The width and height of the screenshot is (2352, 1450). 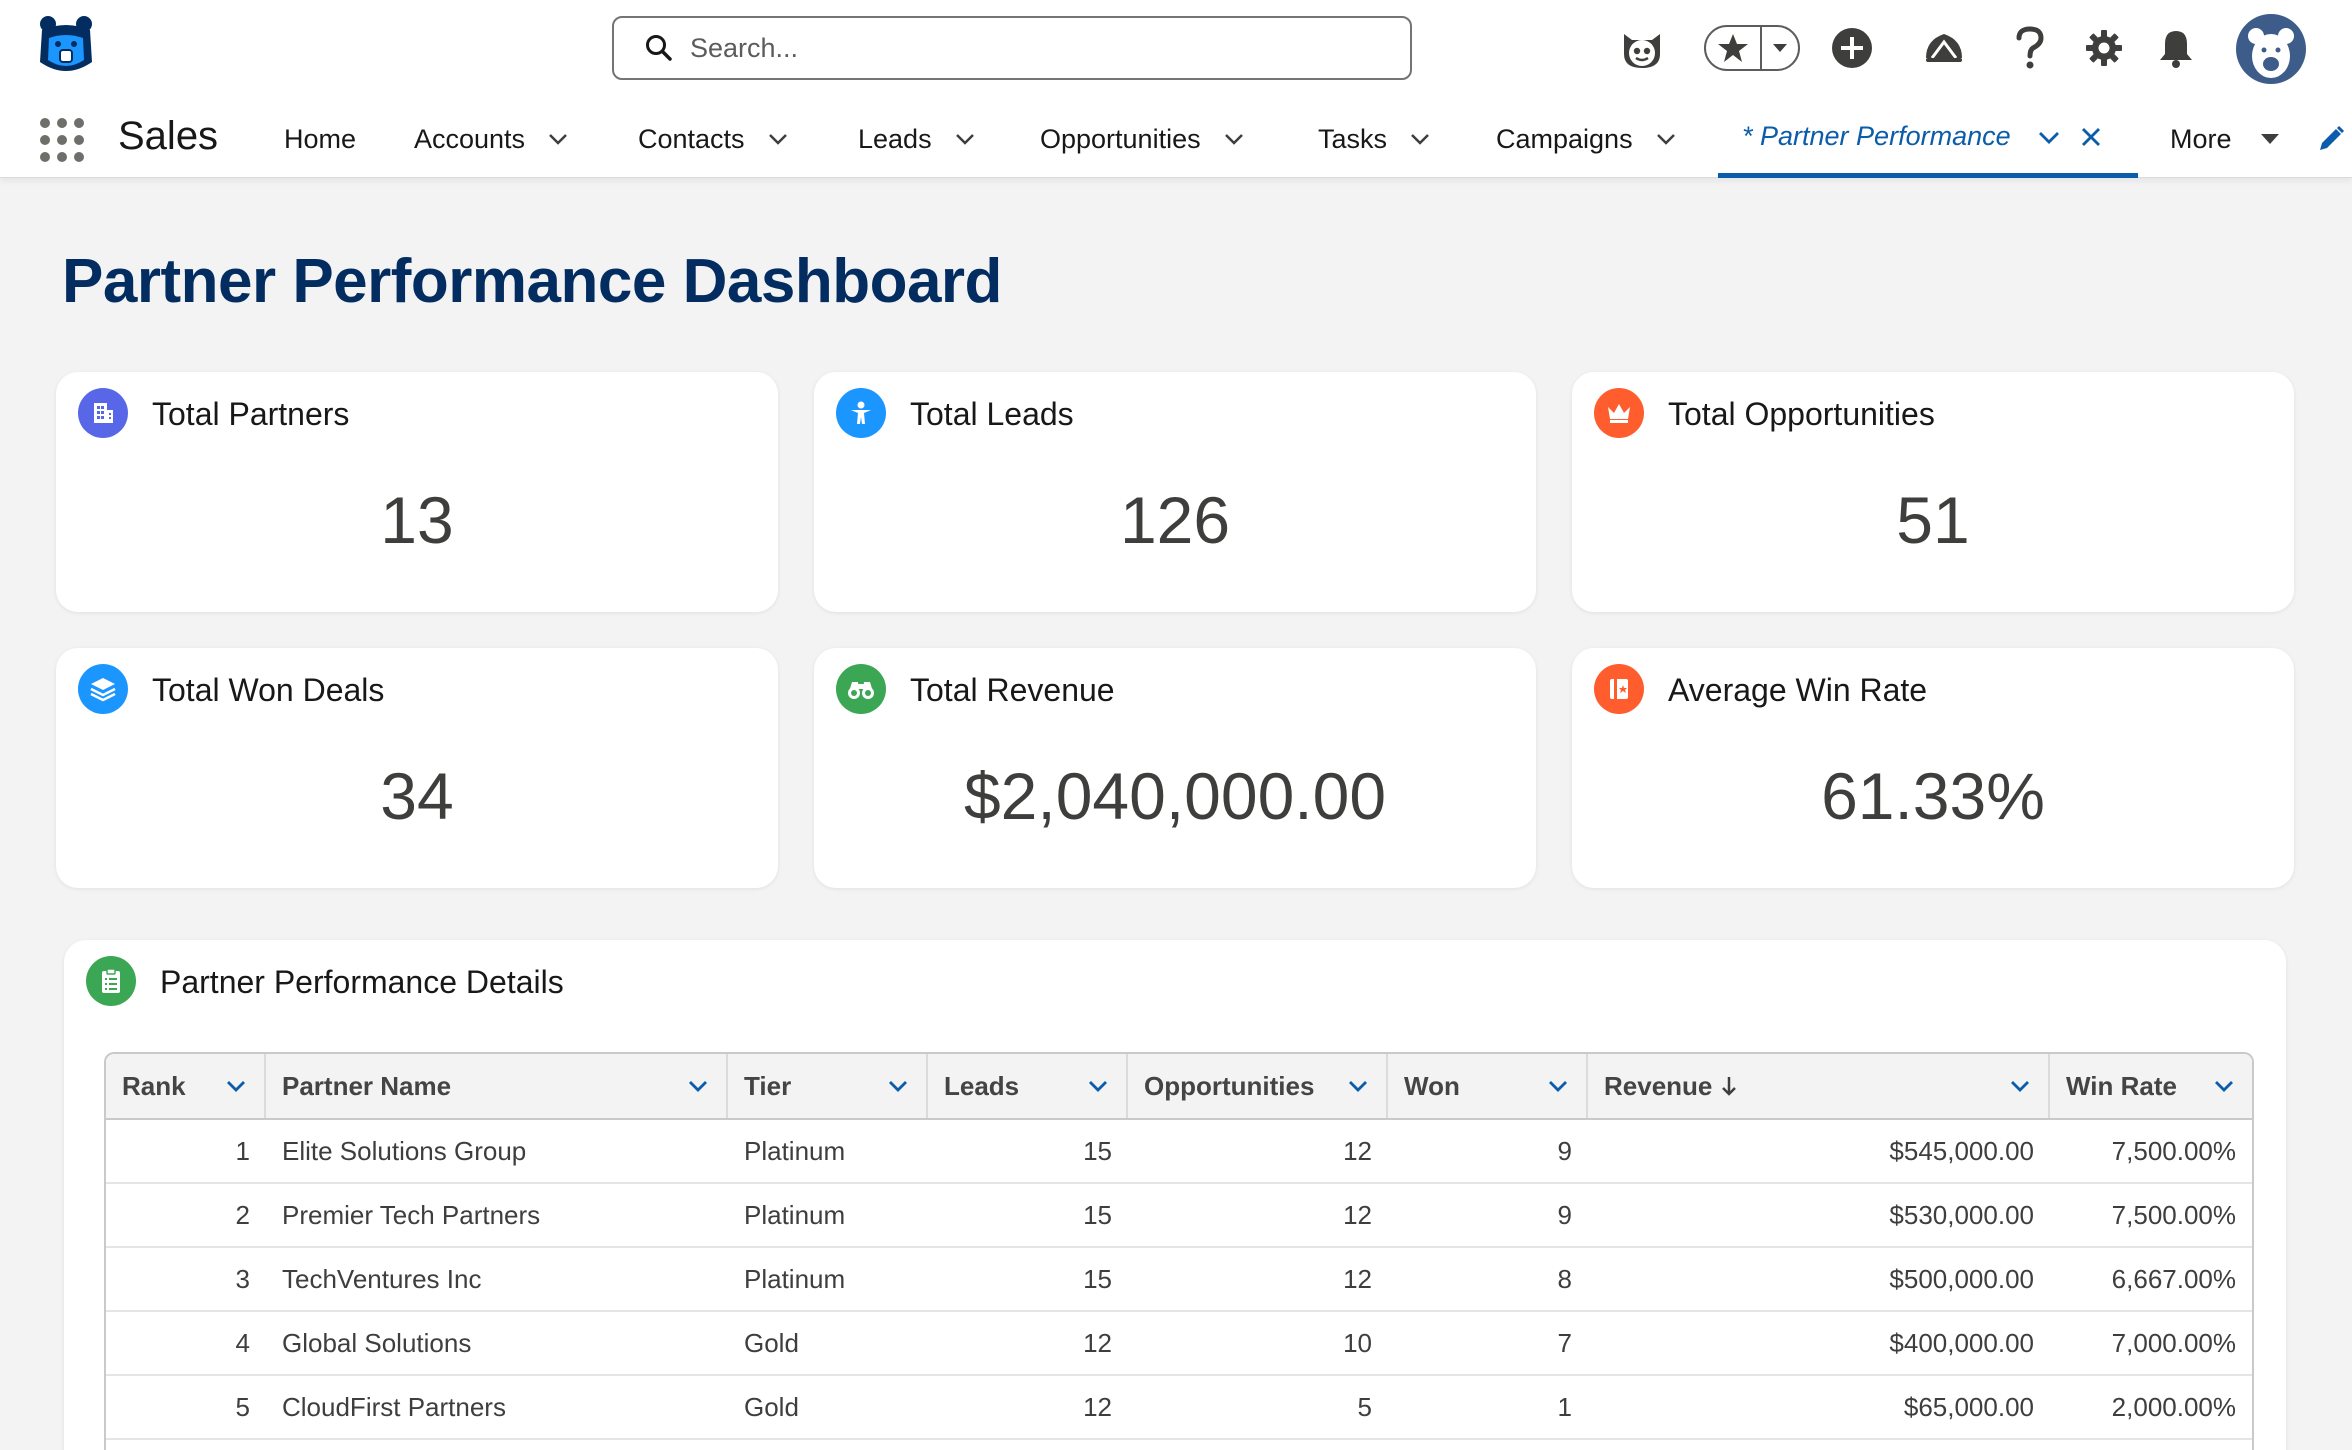 I want to click on column-header-leads: Leads, so click(x=1028, y=1086).